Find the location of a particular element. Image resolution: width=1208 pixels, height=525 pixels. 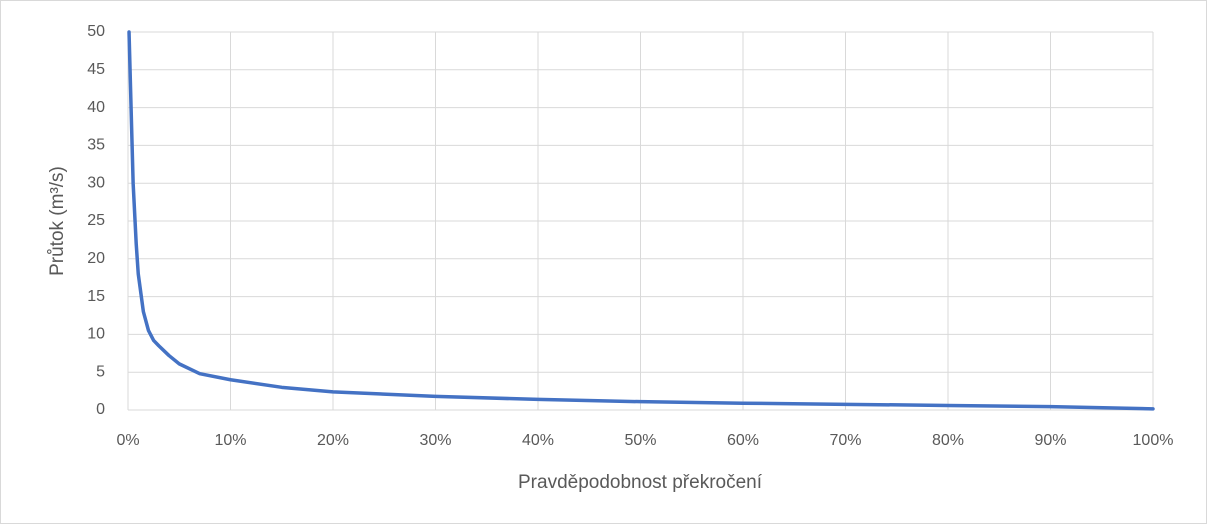

y-tick-label: 25 is located at coordinates (96, 220).